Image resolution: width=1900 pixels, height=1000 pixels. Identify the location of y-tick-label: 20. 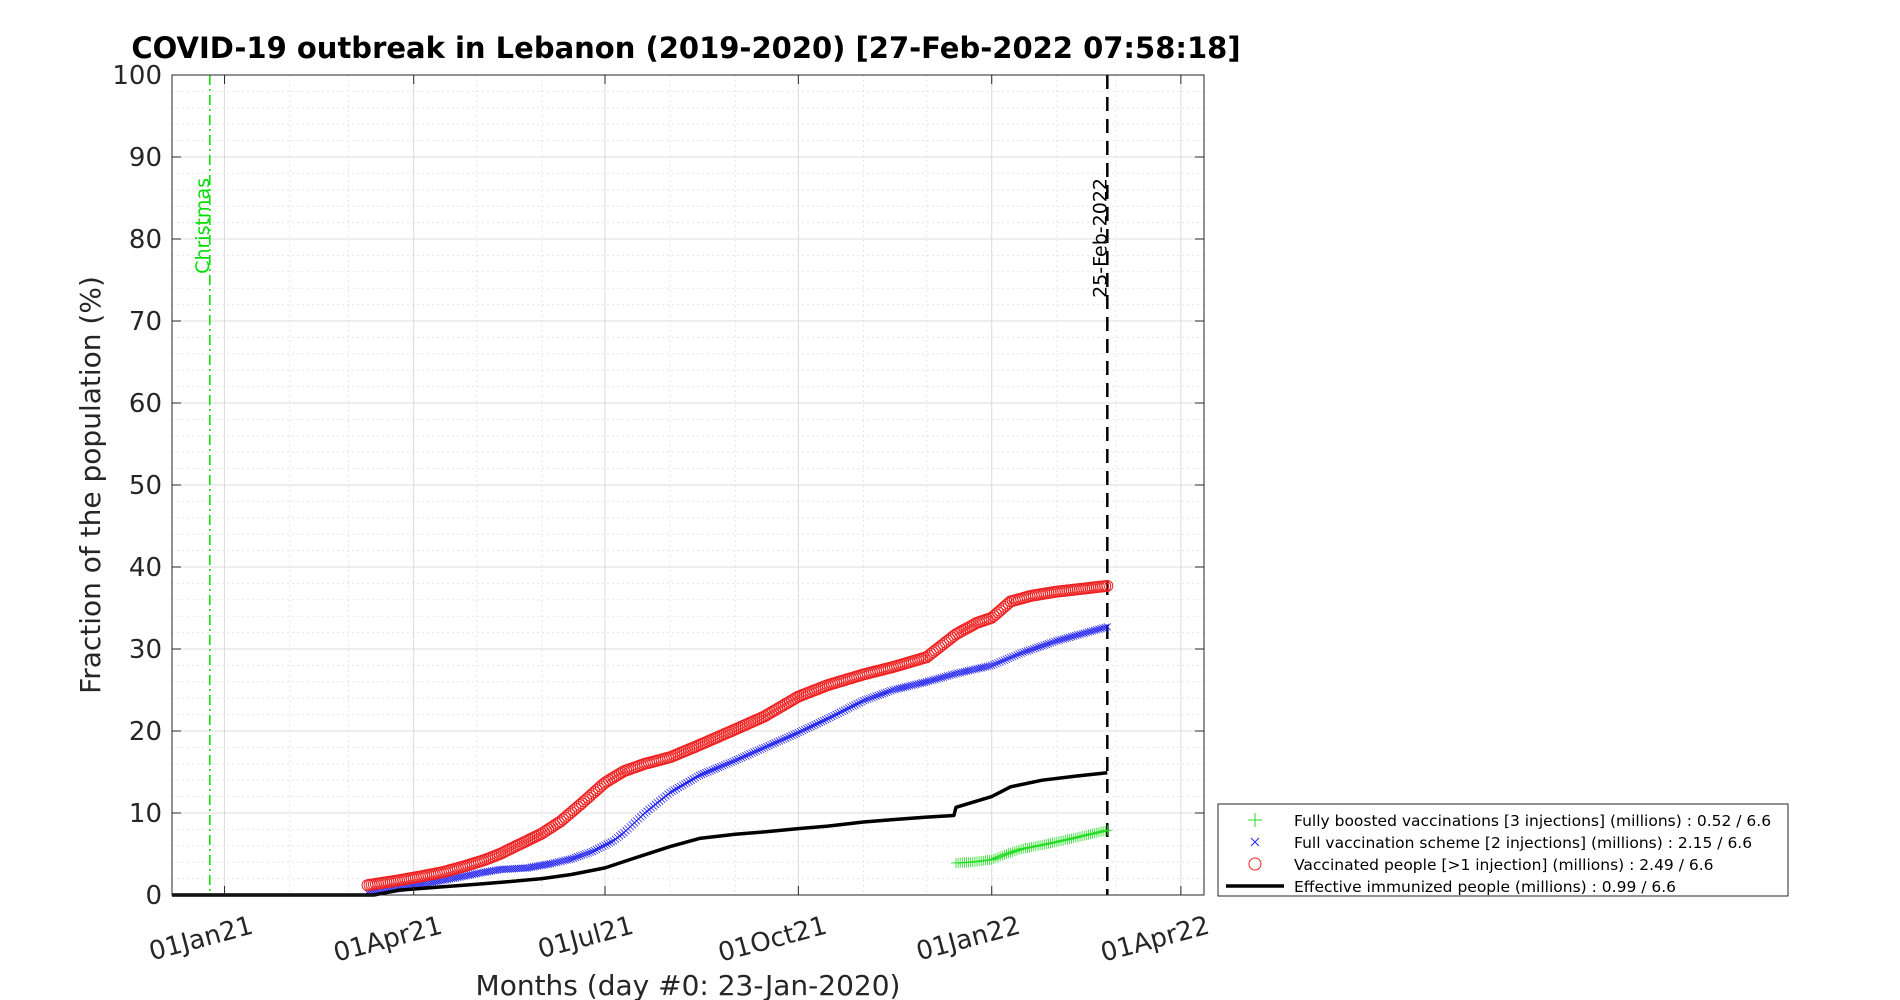
(145, 732).